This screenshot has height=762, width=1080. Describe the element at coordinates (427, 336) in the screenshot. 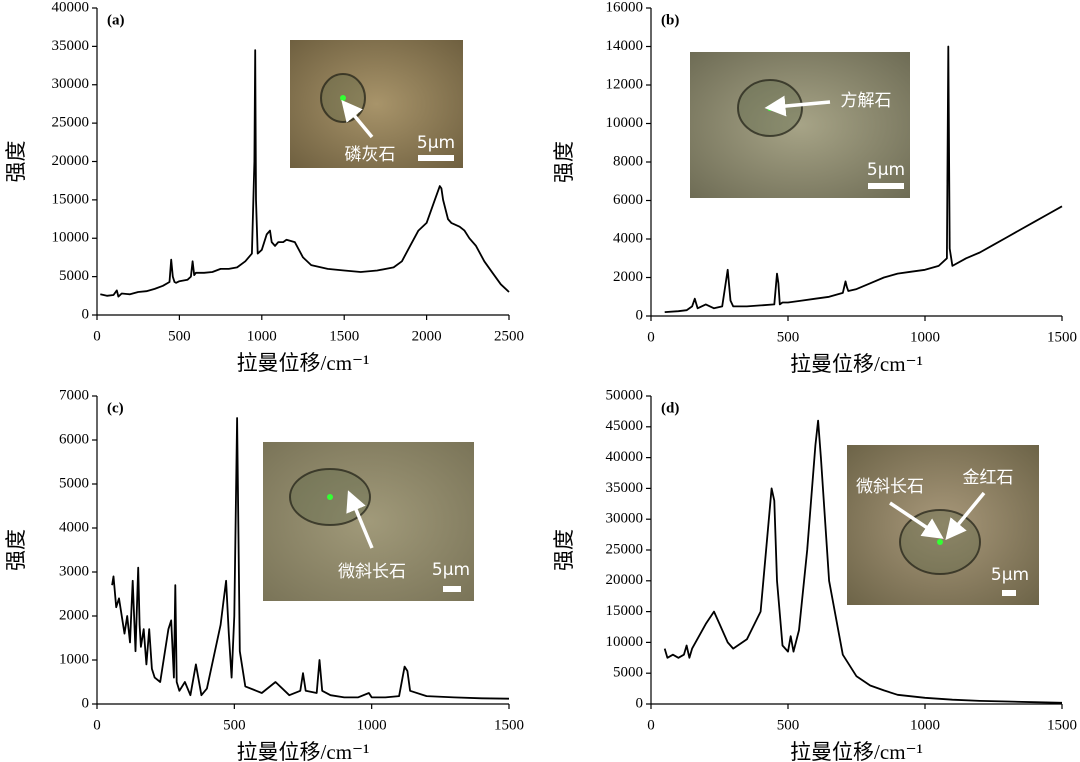

I see `x-tick-label: 2000` at that location.